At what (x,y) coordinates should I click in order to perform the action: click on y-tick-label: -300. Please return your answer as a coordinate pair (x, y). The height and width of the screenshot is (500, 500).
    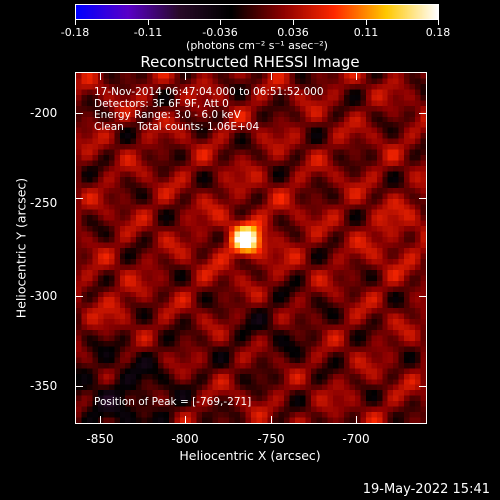
    Looking at the image, I should click on (44, 296).